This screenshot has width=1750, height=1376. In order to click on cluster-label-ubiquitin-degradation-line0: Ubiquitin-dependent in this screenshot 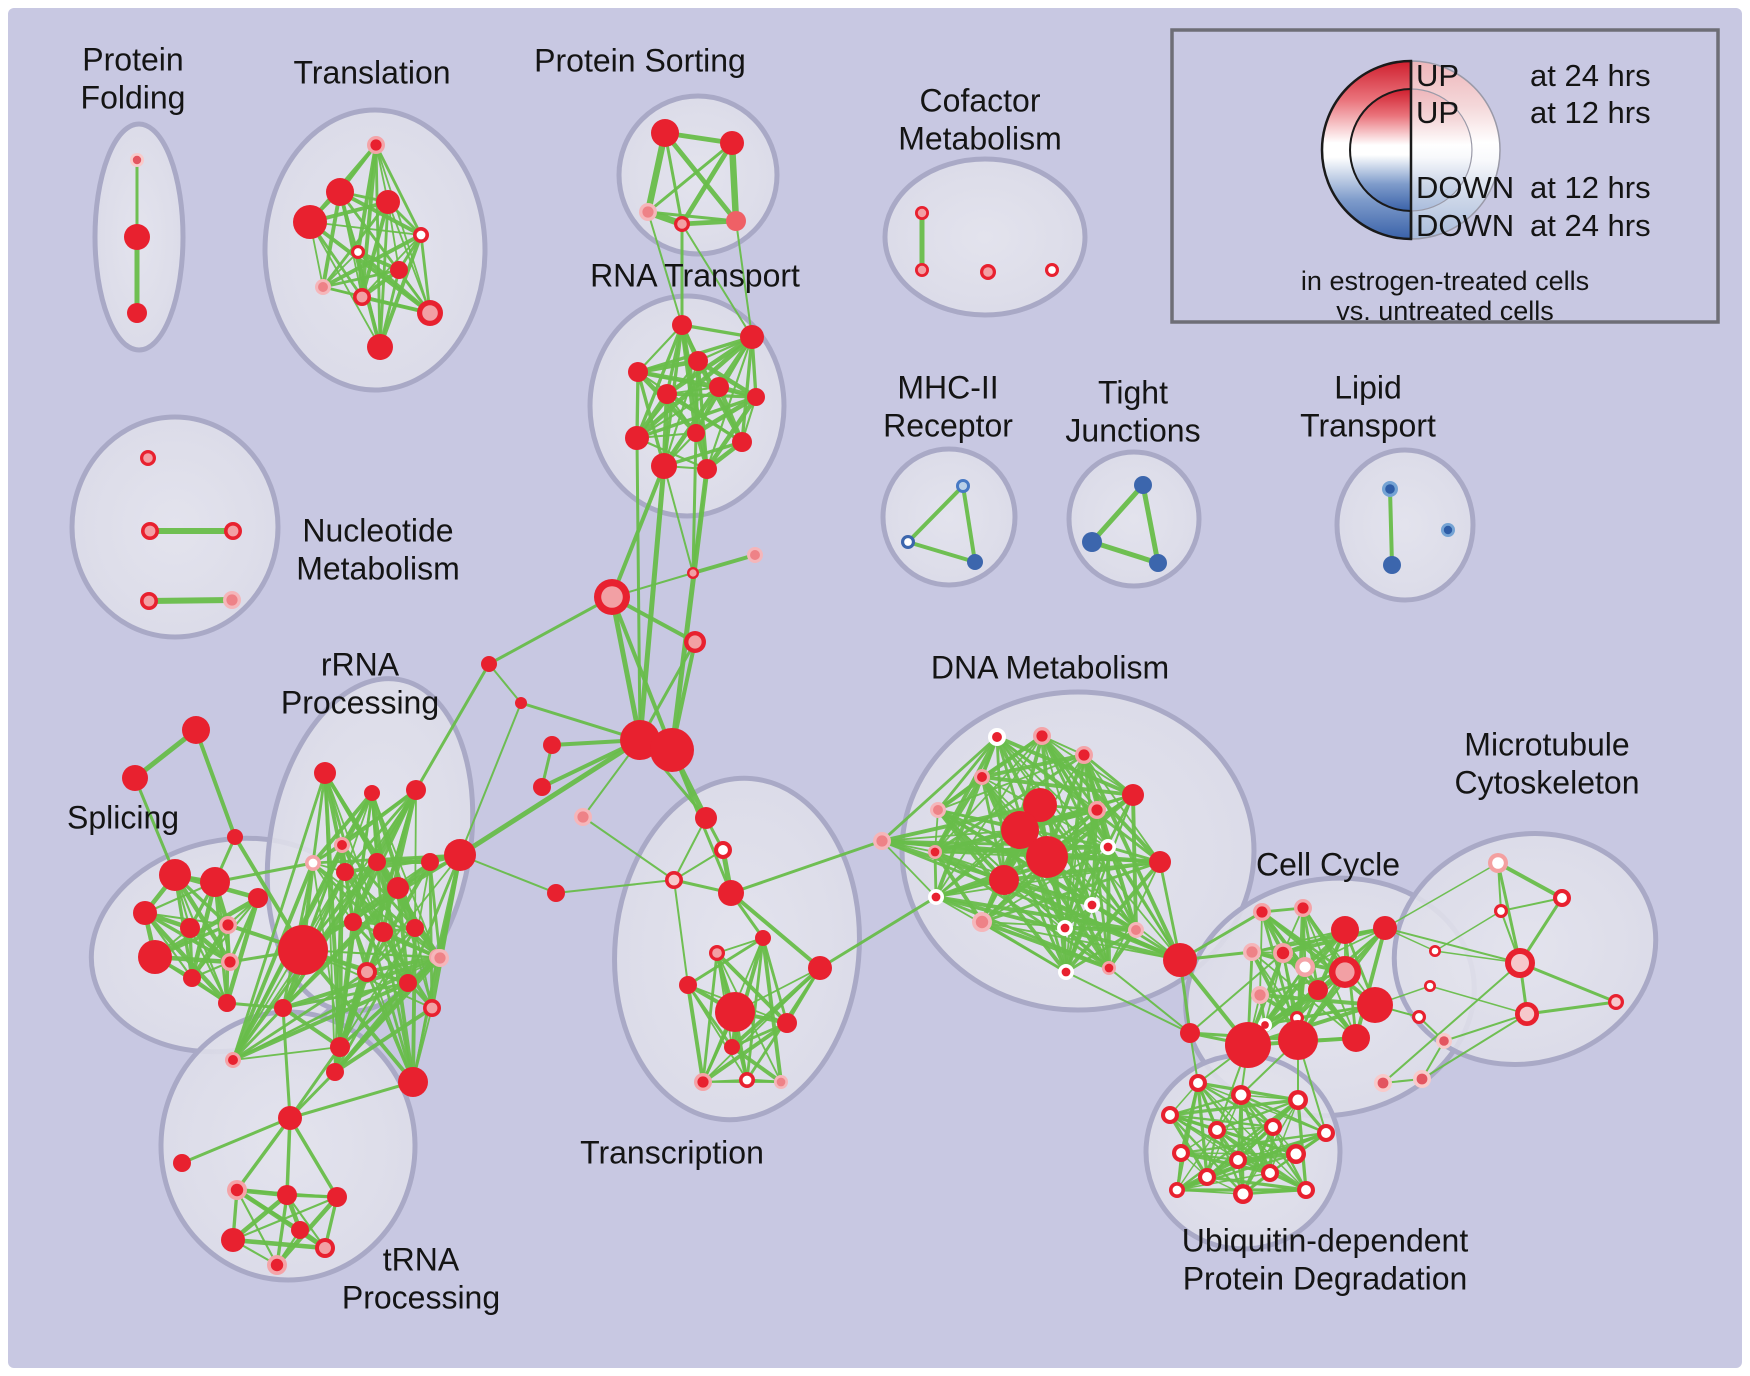, I will do `click(1325, 1240)`.